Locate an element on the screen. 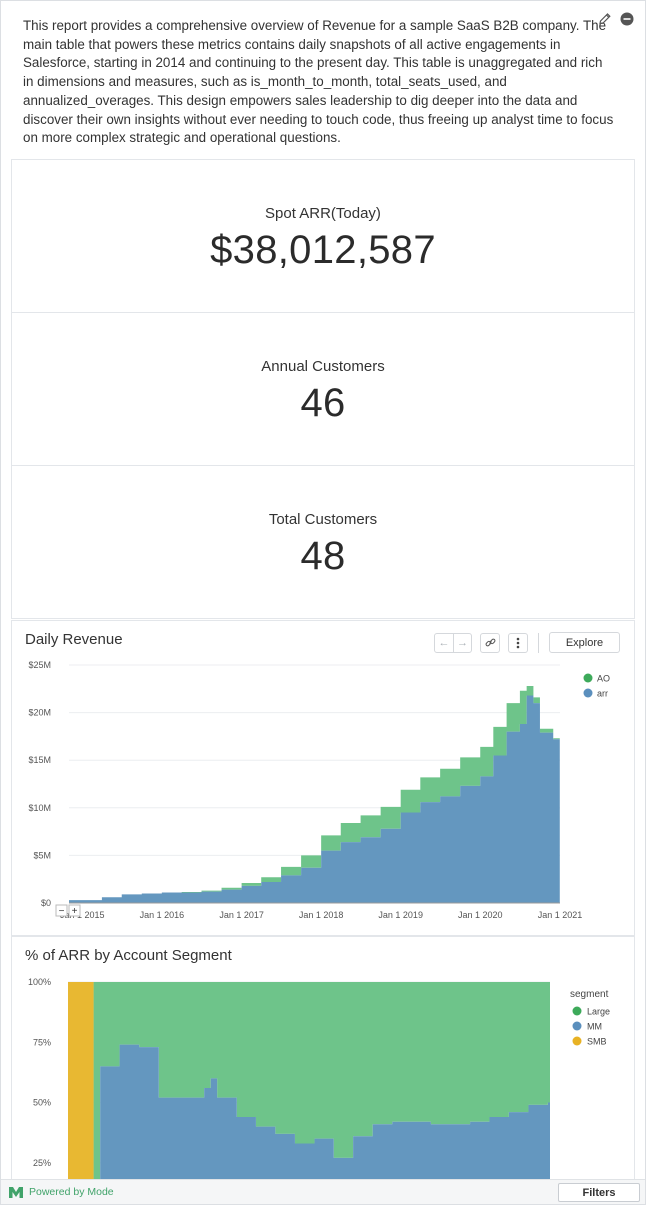 The image size is (646, 1205). more-vertical-icon is located at coordinates (518, 642).